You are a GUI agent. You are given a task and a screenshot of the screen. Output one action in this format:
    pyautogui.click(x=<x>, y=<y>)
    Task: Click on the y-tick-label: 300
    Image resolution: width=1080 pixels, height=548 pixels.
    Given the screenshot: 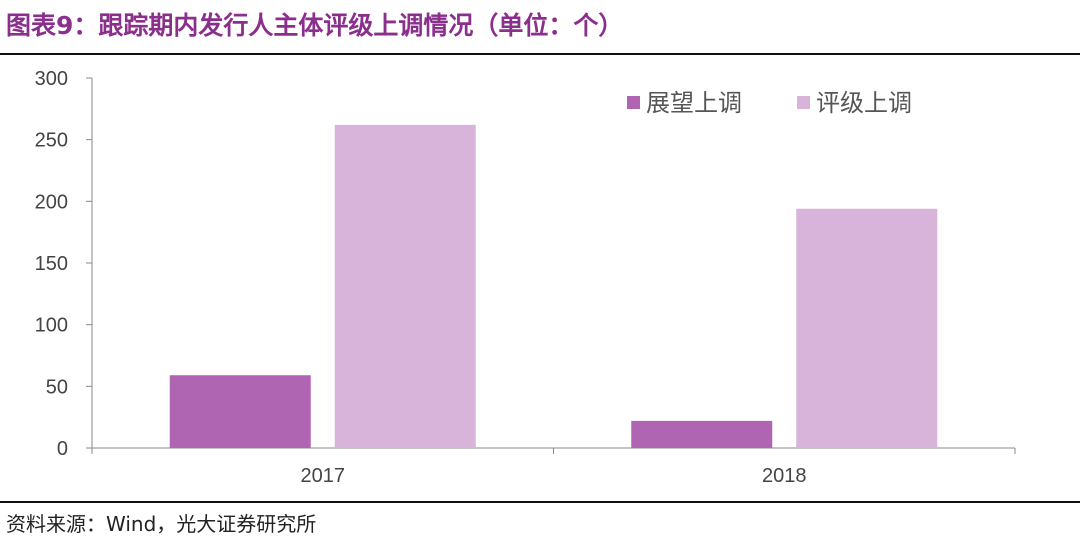 What is the action you would take?
    pyautogui.click(x=51, y=79)
    